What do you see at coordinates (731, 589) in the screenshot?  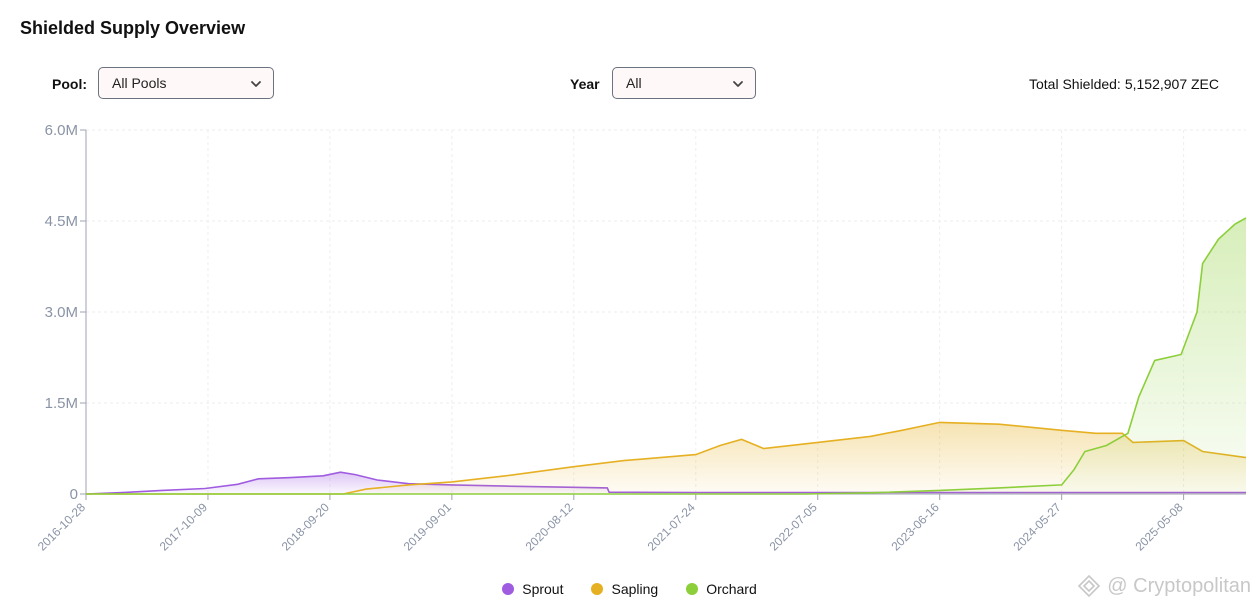 I see `legend-label-orchard: Orchard` at bounding box center [731, 589].